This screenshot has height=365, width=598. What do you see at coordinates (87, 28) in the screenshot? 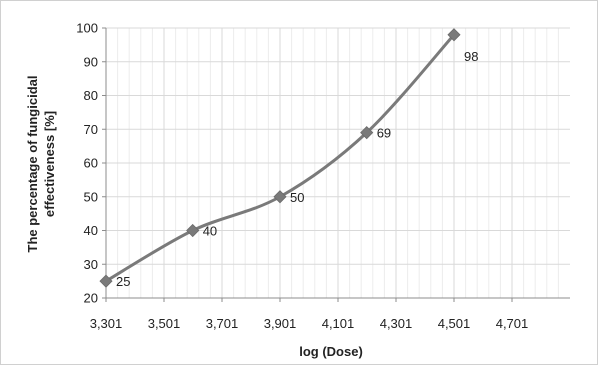
I see `y-tick-label: 100` at bounding box center [87, 28].